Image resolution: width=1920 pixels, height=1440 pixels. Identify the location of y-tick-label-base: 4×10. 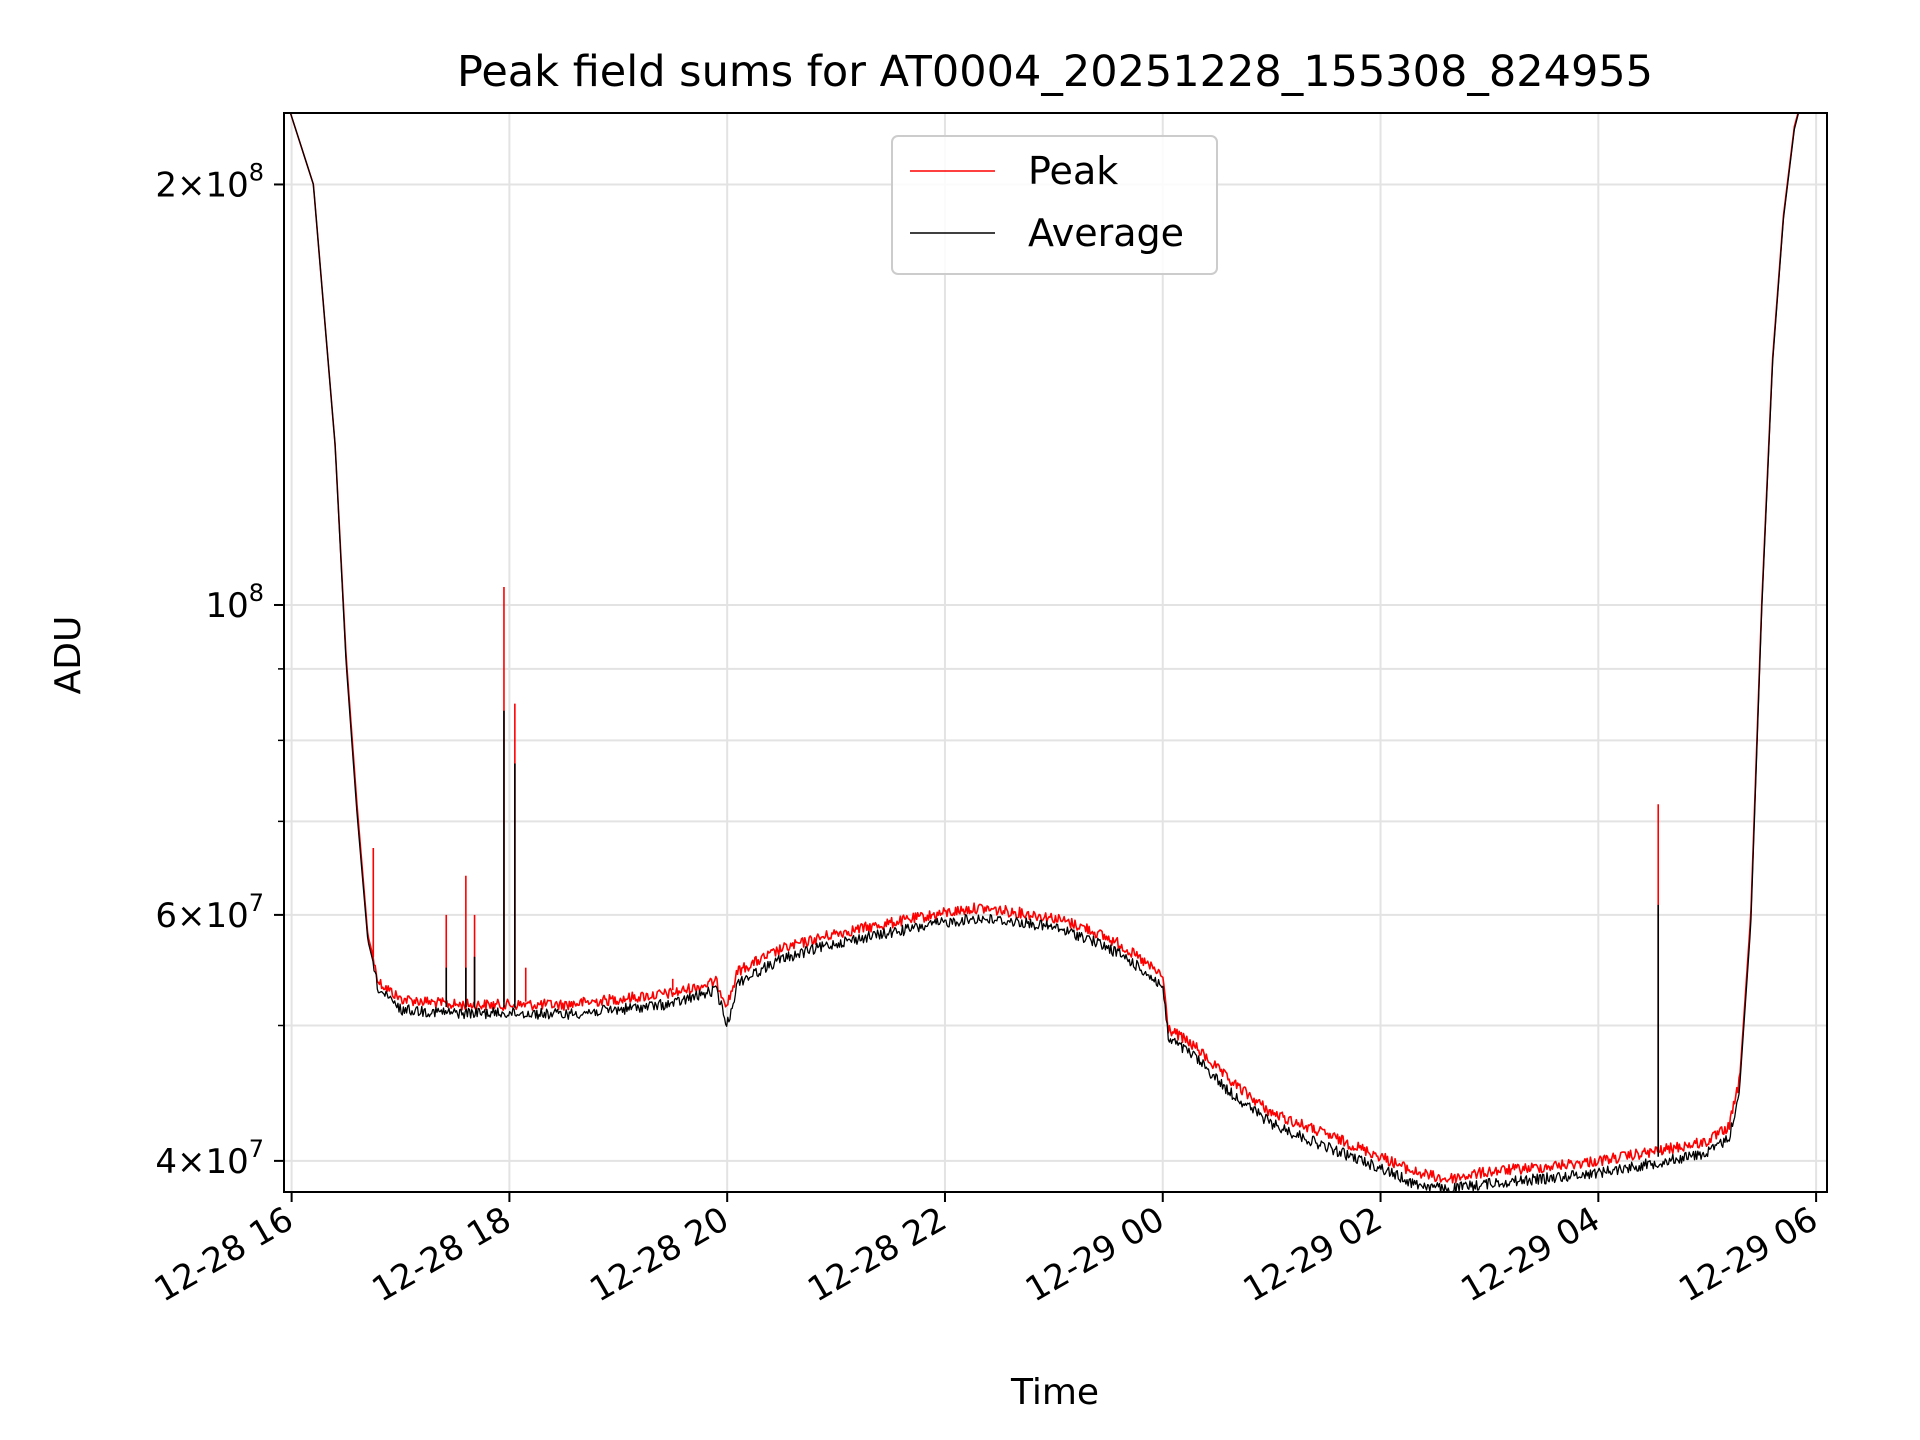
(201, 1162).